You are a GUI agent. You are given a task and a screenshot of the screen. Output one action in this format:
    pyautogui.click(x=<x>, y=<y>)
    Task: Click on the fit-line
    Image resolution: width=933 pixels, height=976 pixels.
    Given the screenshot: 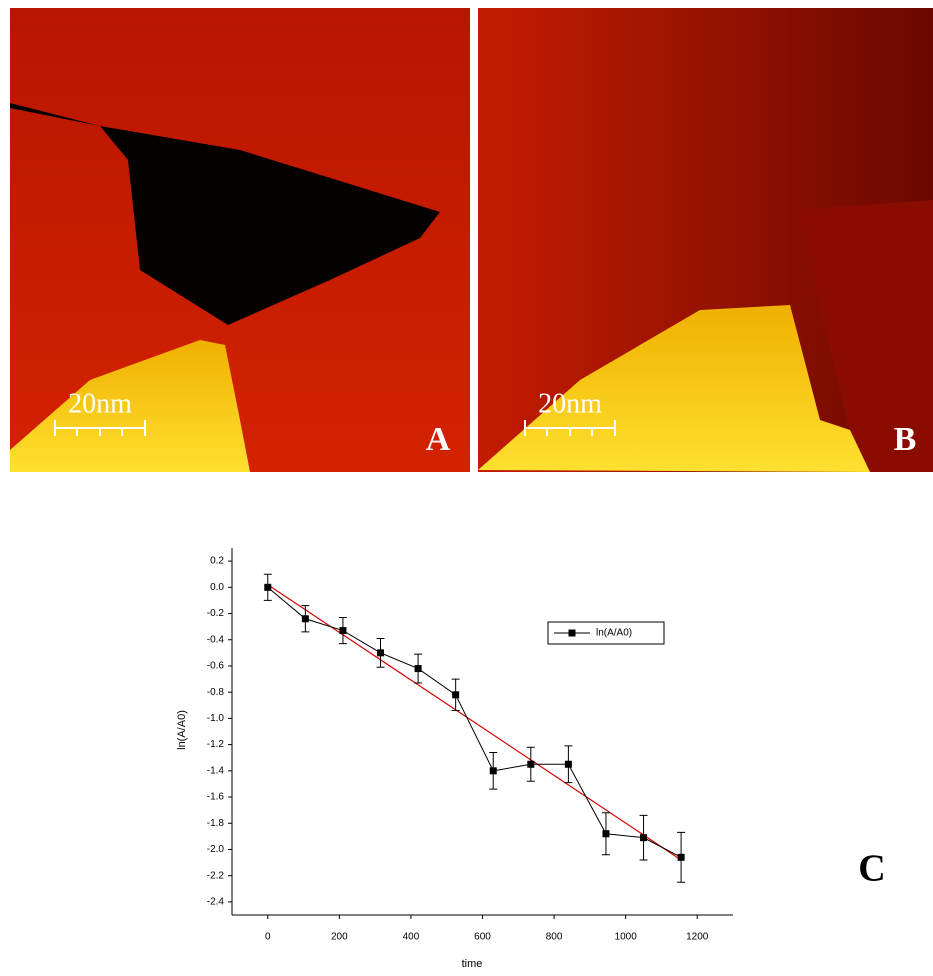 What is the action you would take?
    pyautogui.click(x=474, y=722)
    